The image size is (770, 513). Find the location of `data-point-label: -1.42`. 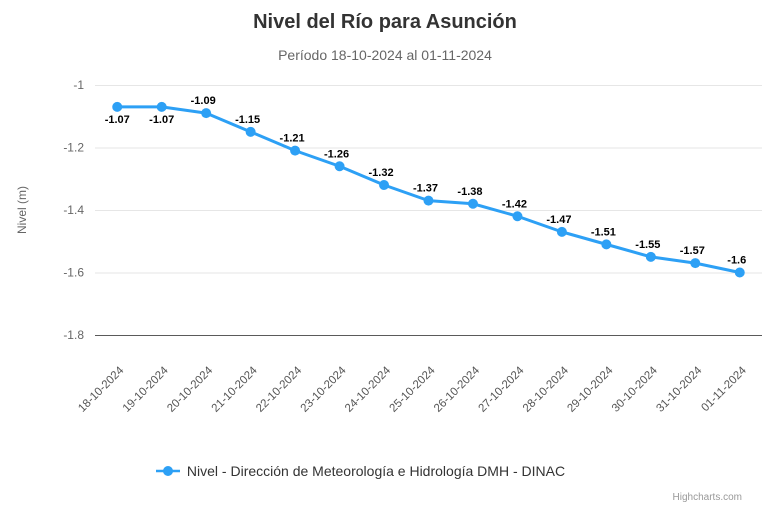

data-point-label: -1.42 is located at coordinates (514, 204).